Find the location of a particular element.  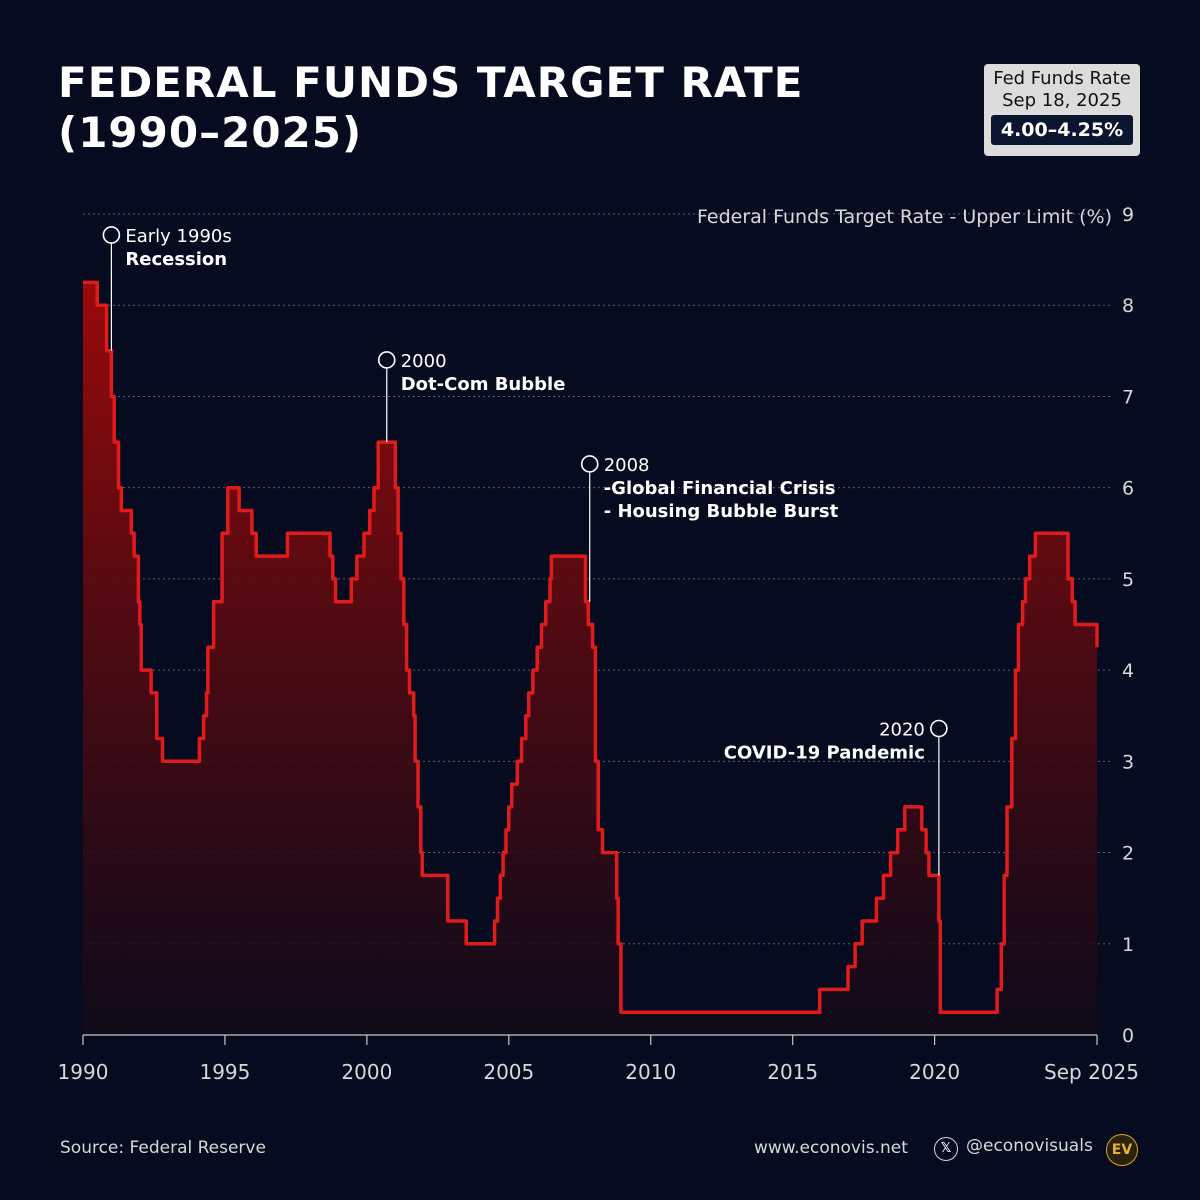

rate-badge-value: 4.00–4.25% is located at coordinates (1062, 130).